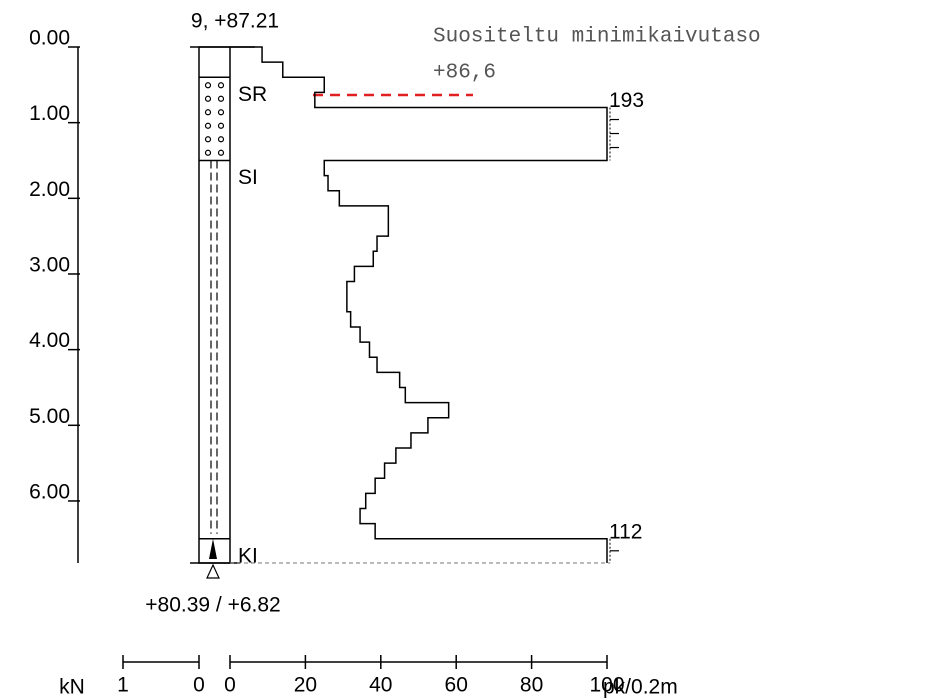 The width and height of the screenshot is (942, 698). I want to click on force-tick-label: 0, so click(199, 685).